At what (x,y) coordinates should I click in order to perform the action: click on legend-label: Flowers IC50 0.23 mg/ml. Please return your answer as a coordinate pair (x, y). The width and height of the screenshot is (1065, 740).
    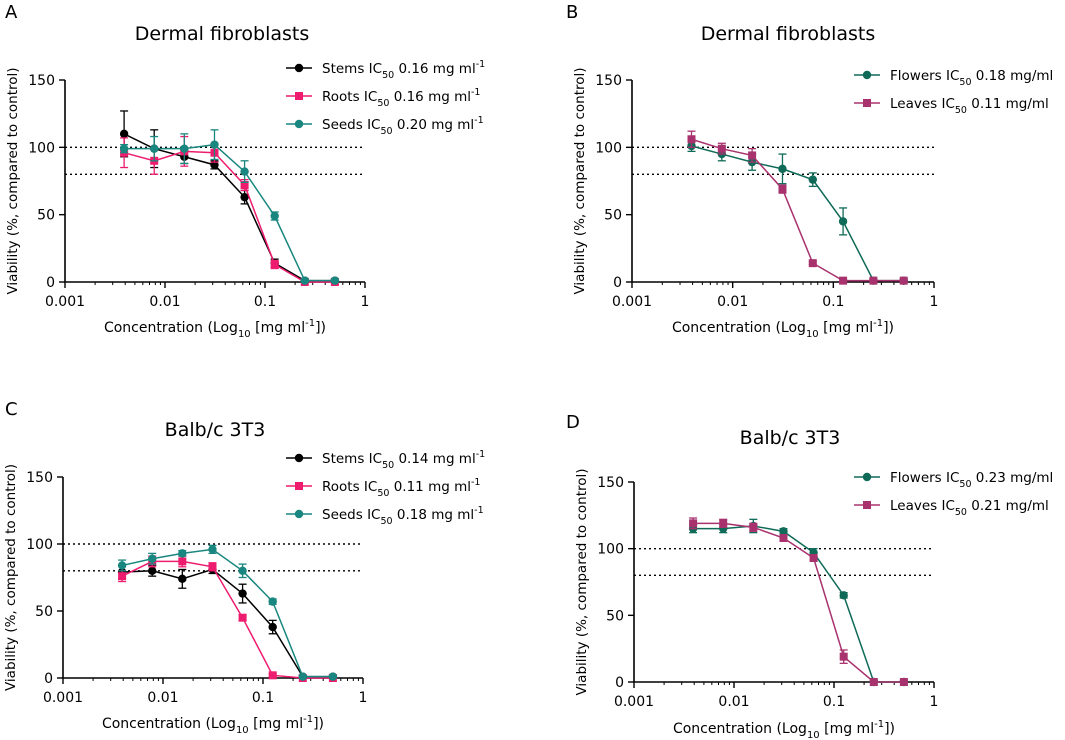
    Looking at the image, I should click on (971, 480).